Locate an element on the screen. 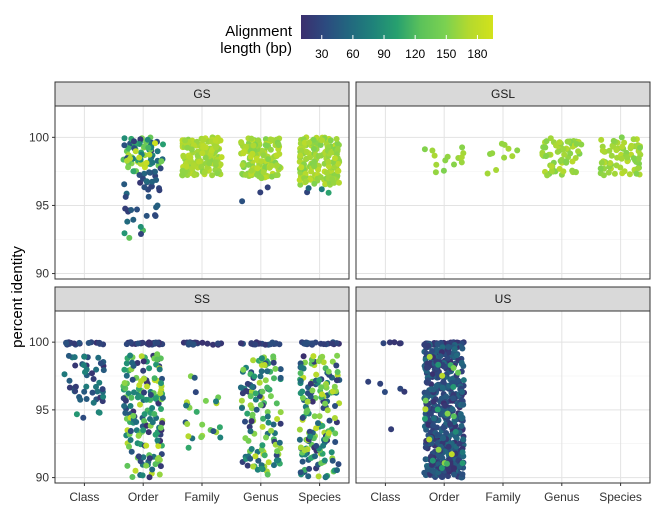 This screenshot has height=531, width=659. data-points is located at coordinates (231, 187).